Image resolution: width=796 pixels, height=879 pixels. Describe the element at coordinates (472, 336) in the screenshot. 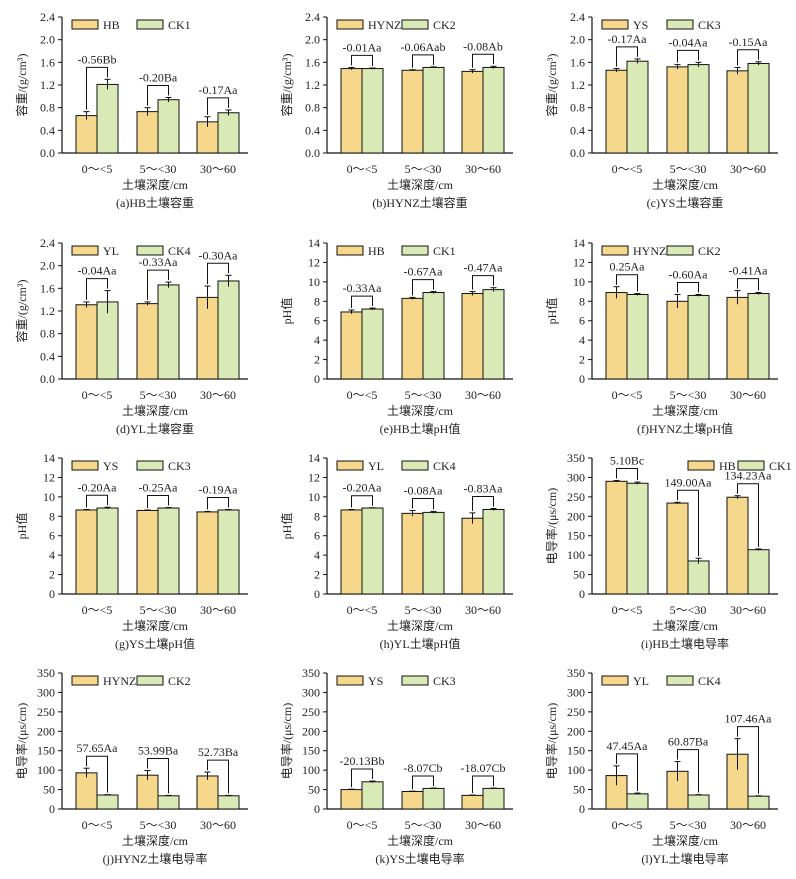

I see `bar-HB` at that location.